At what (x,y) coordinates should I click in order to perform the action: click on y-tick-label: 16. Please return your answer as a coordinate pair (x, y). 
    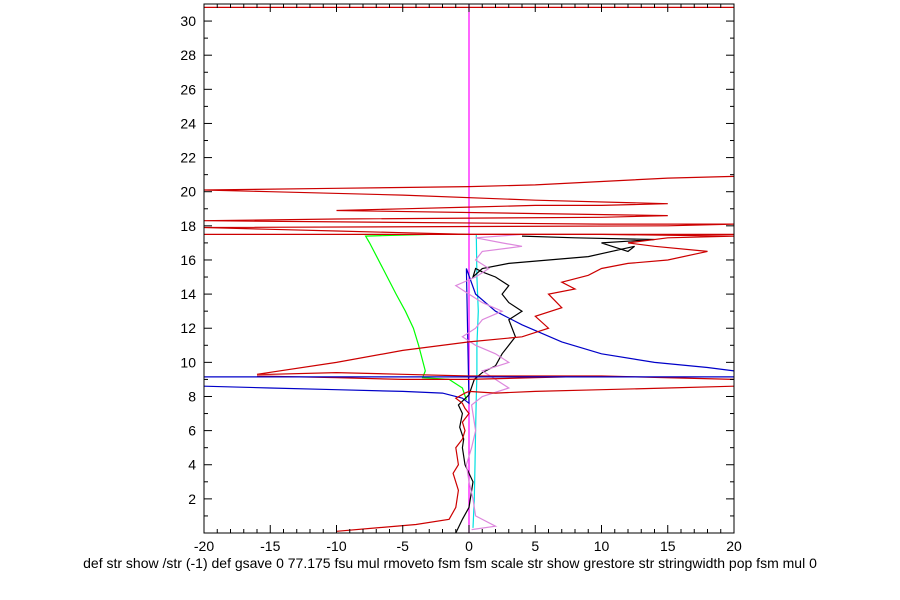
    Looking at the image, I should click on (188, 260).